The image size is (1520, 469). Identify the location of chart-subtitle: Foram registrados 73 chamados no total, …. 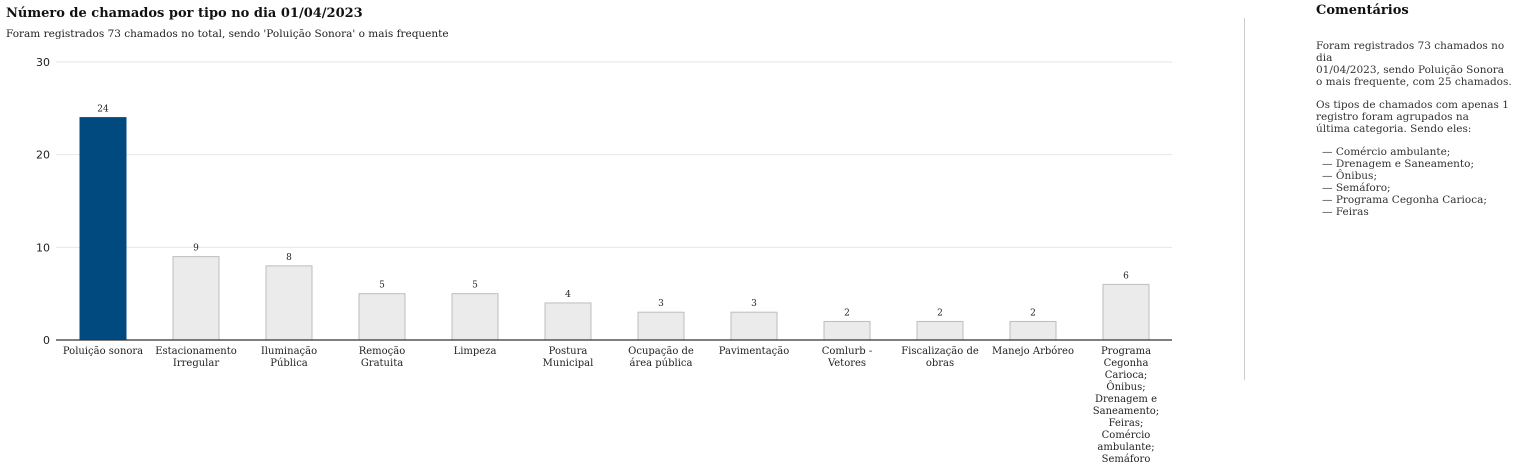
(227, 34).